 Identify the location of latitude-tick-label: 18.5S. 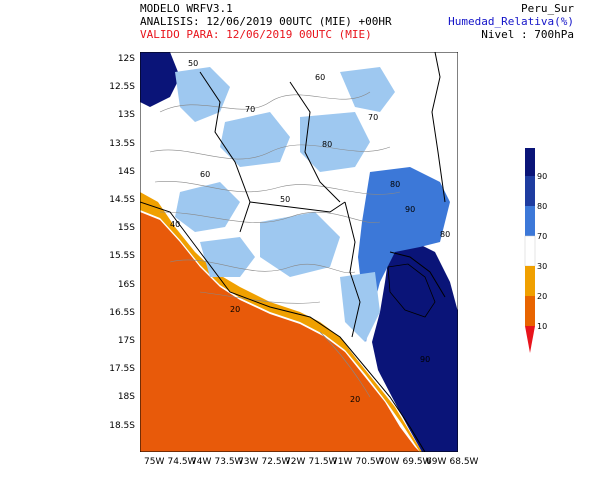
(122, 425).